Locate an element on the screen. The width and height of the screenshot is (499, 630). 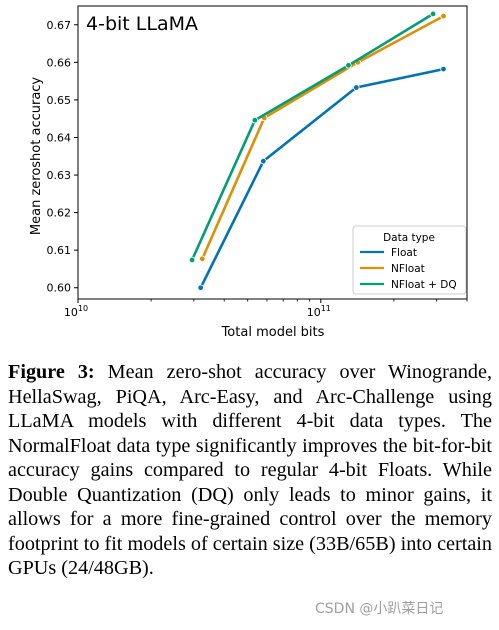
chart-title: 4-bit LLaMA is located at coordinates (142, 24).